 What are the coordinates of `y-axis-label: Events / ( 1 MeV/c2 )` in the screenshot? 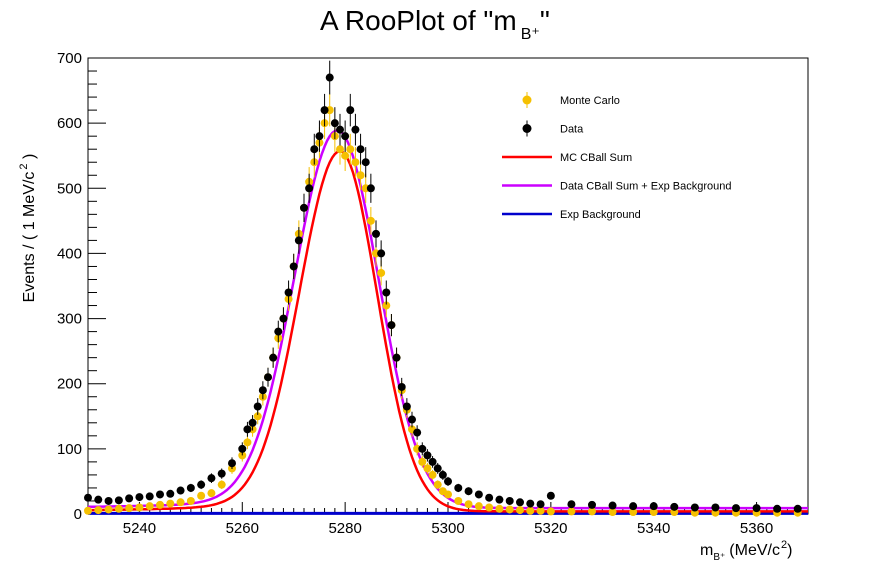 It's located at (28, 228).